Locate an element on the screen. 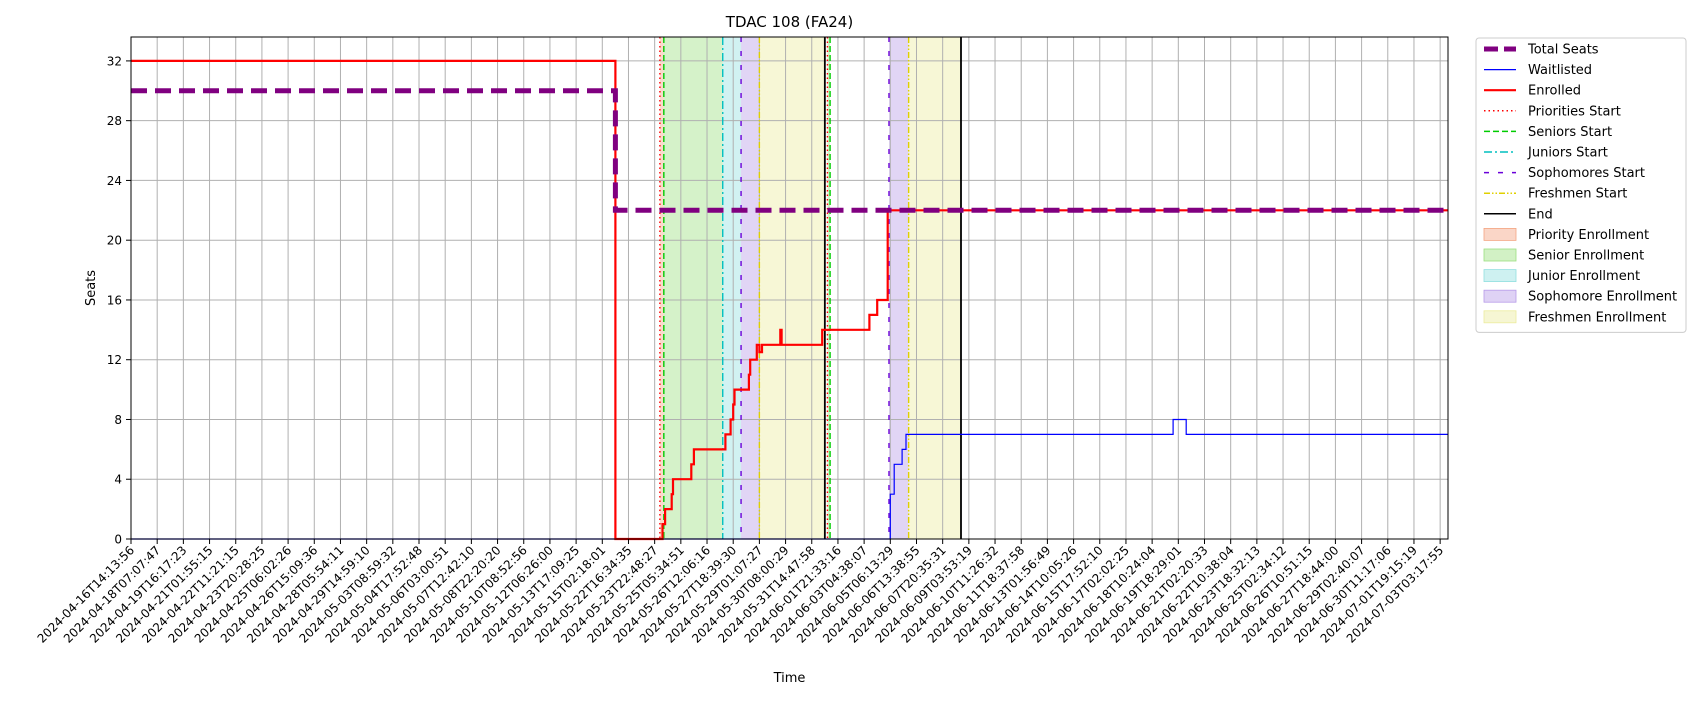  legend-label: Freshmen Start is located at coordinates (1577, 194).